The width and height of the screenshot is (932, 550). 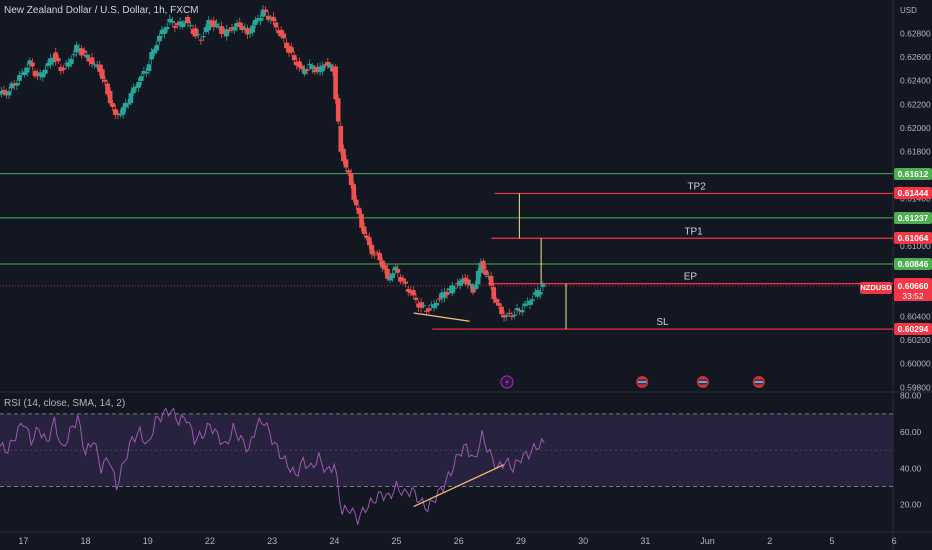 I want to click on price-tick-label: 0.60000, so click(x=915, y=364).